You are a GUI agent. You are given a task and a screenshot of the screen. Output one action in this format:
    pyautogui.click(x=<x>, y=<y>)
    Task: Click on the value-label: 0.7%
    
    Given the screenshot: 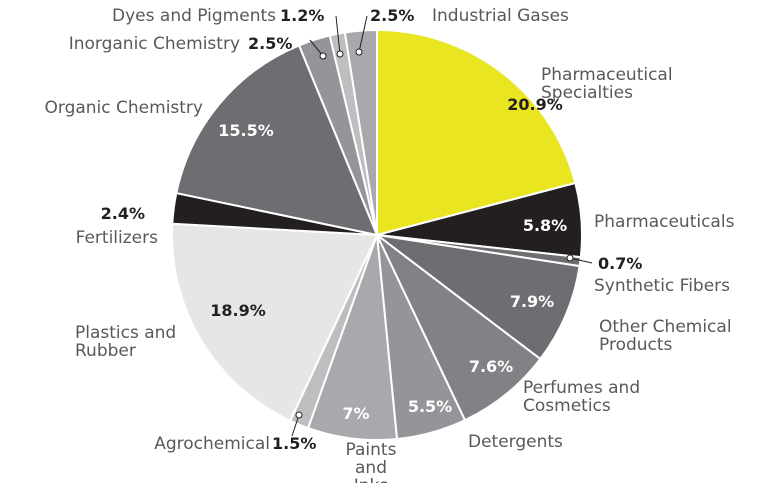 What is the action you would take?
    pyautogui.click(x=620, y=263)
    